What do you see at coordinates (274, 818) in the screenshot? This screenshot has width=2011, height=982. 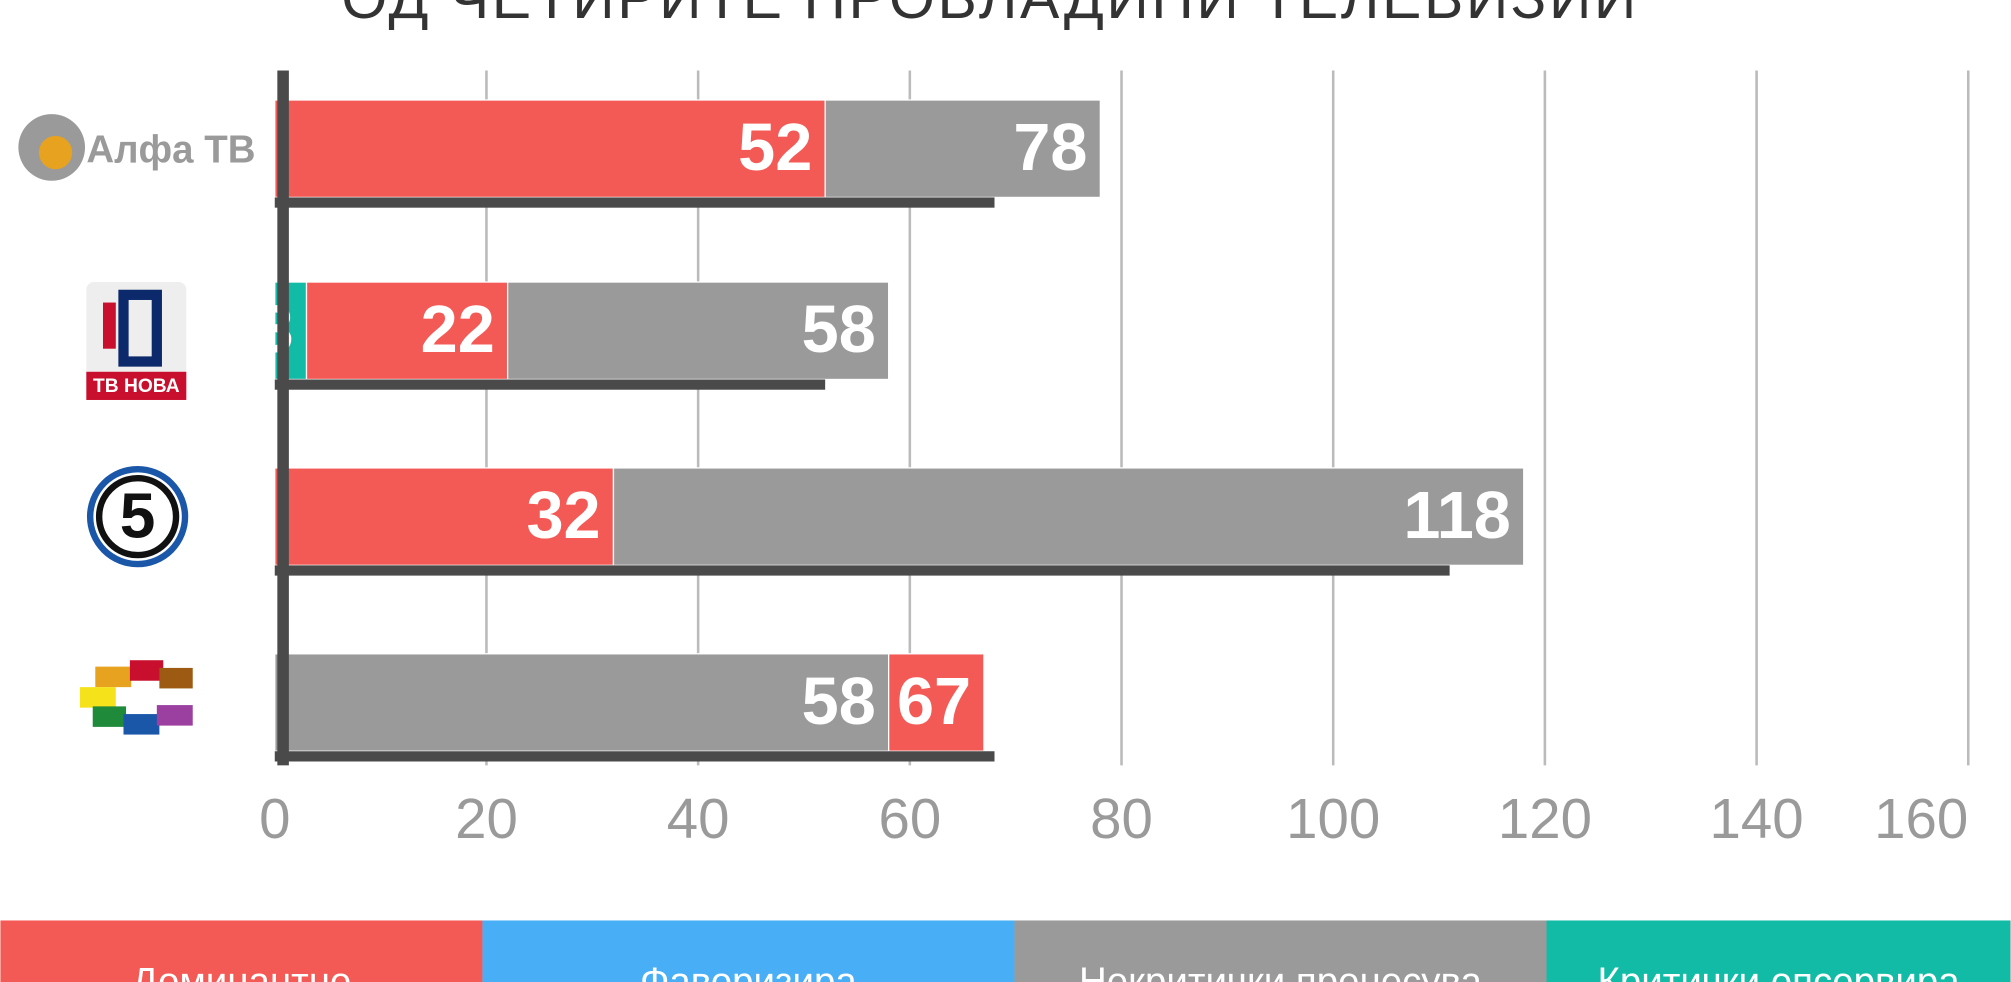 I see `x-tick-label: 0` at bounding box center [274, 818].